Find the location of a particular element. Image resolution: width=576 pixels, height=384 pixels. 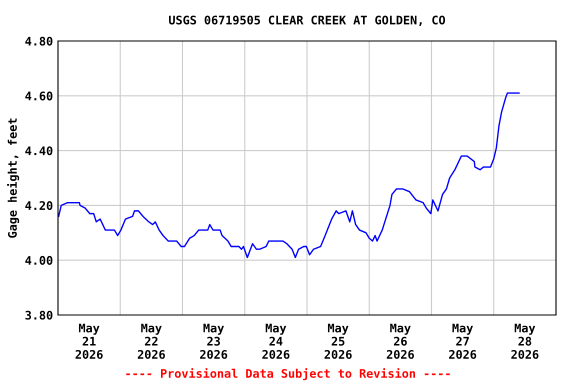

x-tick-label: May 26 2026 is located at coordinates (400, 341).